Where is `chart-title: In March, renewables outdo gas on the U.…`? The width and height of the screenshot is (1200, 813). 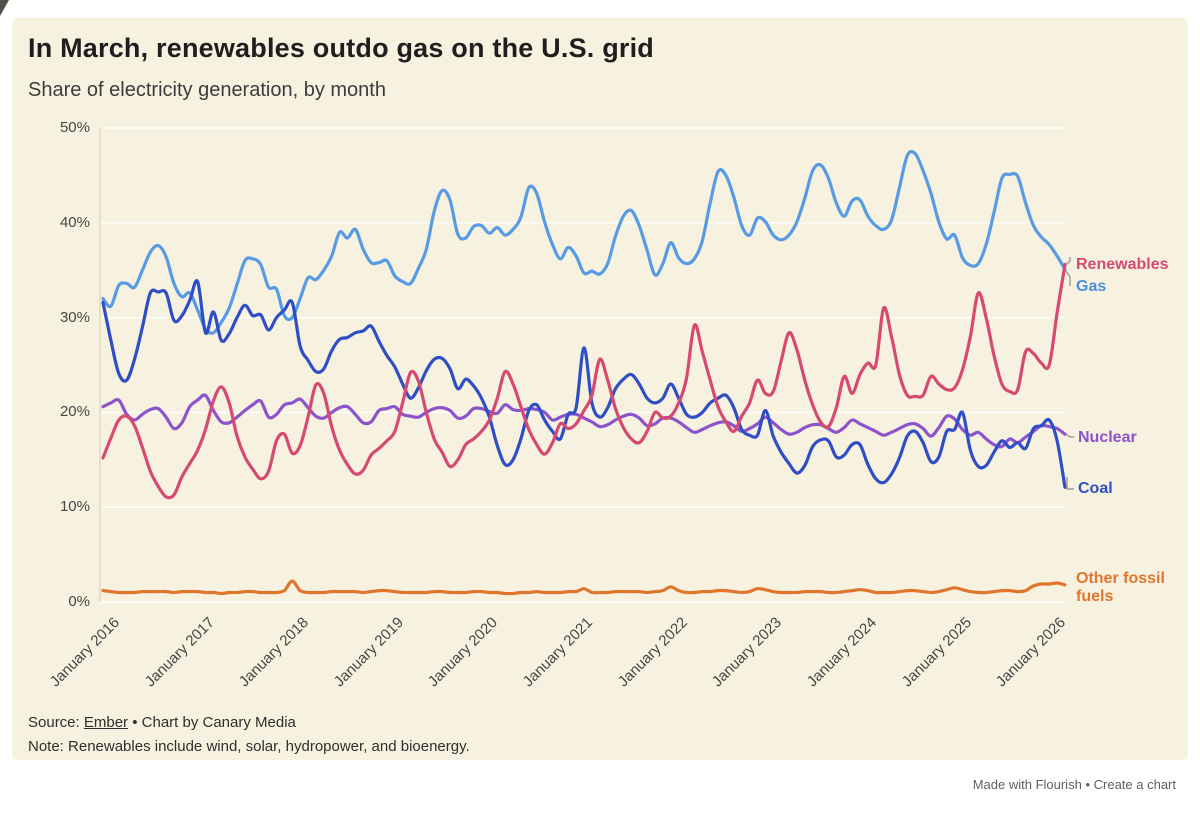 chart-title: In March, renewables outdo gas on the U.… is located at coordinates (341, 48).